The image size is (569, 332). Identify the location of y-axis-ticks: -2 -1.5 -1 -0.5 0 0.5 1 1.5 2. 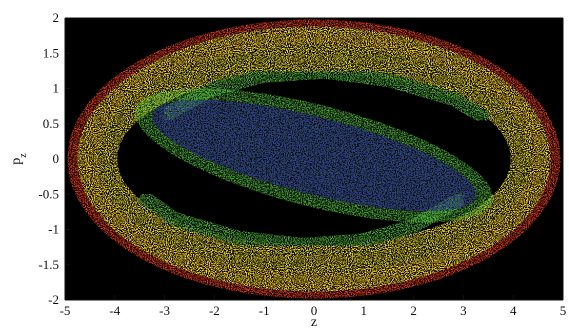
(54, 158).